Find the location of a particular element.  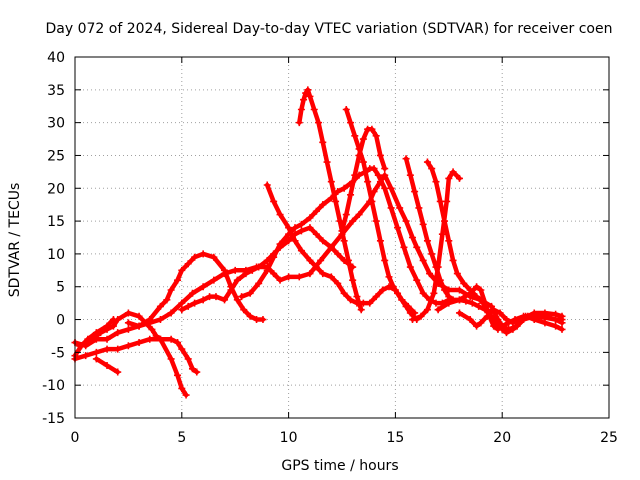

x-tick-label: 10 is located at coordinates (289, 438).